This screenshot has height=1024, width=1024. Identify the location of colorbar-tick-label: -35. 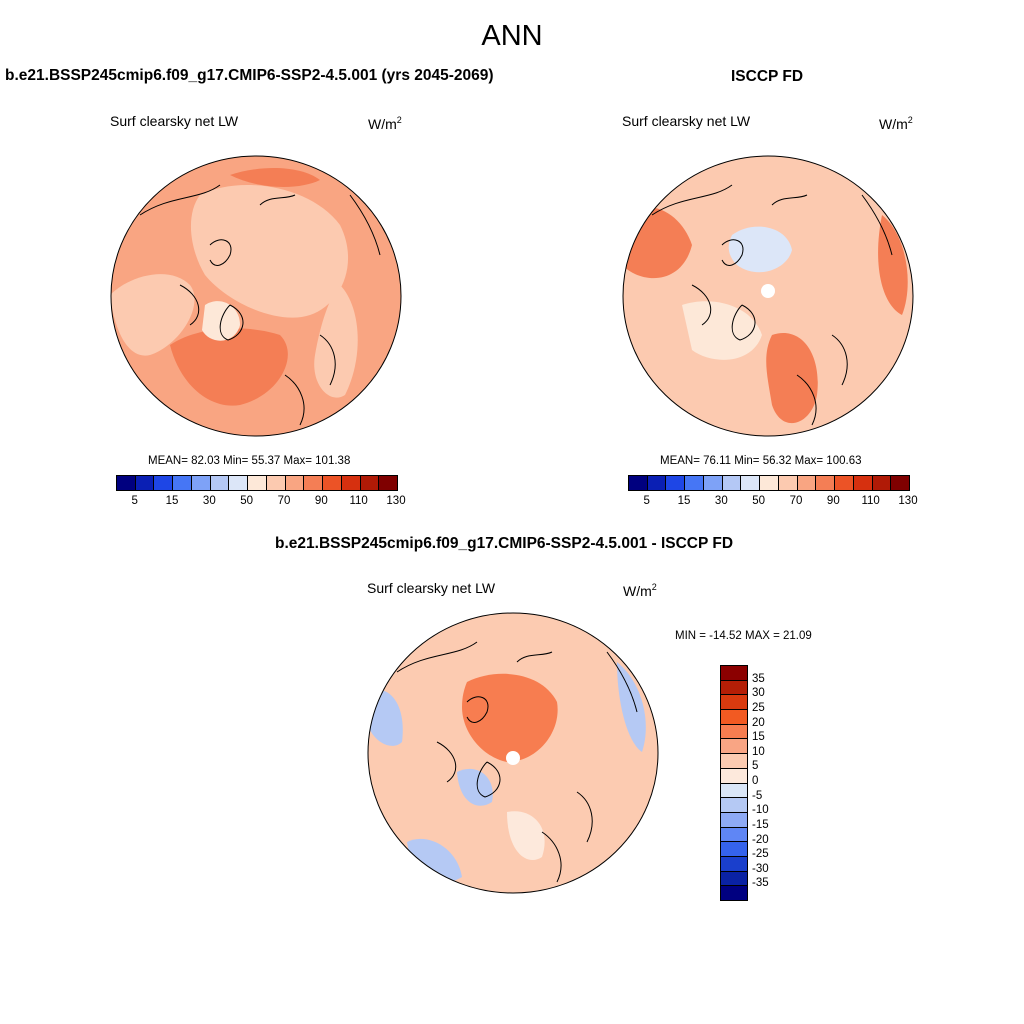
(760, 883).